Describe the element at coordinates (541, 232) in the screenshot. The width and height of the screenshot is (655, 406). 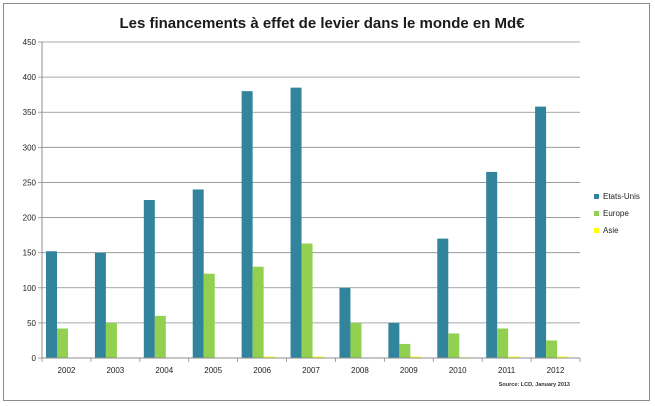
I see `bar-etats-unis-2012` at that location.